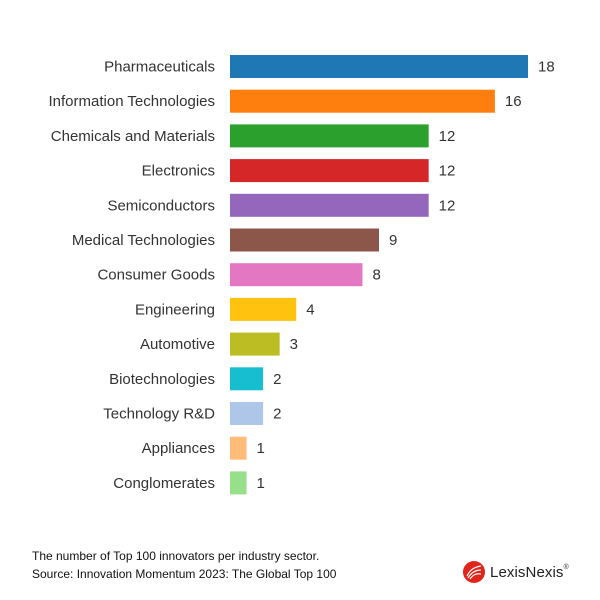 The height and width of the screenshot is (600, 600). I want to click on category-label-automotive: Automotive, so click(177, 344).